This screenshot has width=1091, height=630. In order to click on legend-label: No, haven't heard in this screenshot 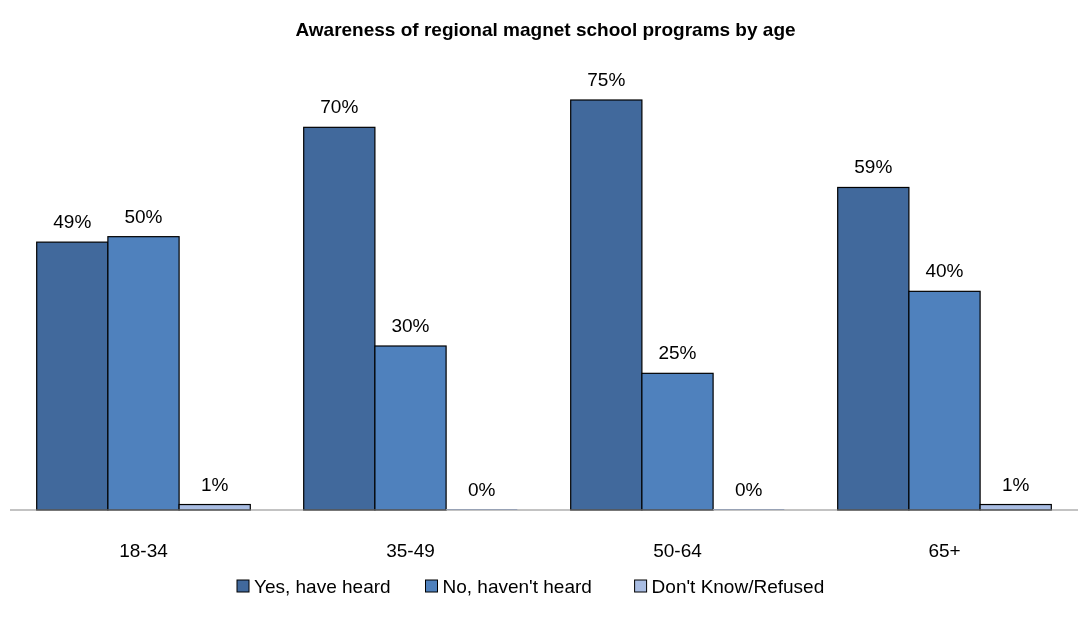, I will do `click(517, 586)`.